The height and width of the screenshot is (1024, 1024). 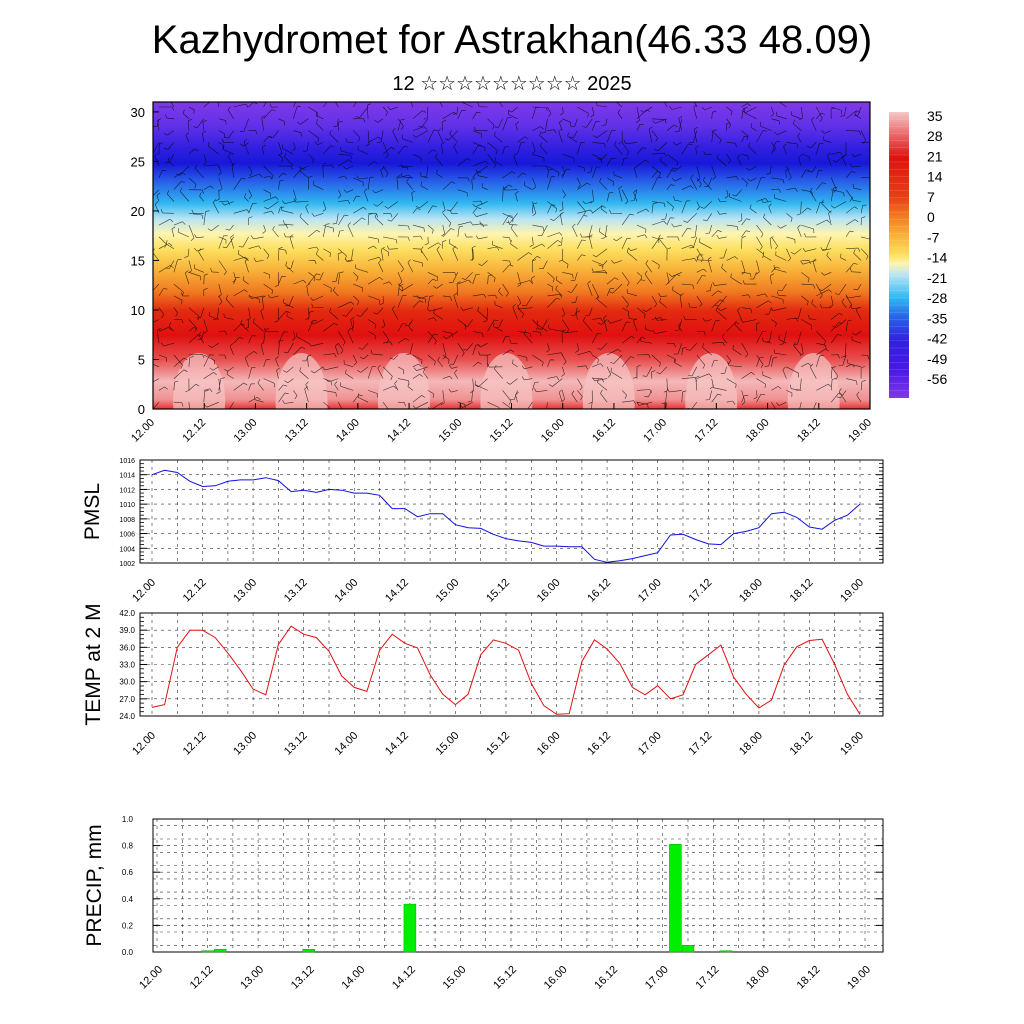 What do you see at coordinates (512, 84) in the screenshot?
I see `chart-subtitle: 12 ☆☆☆☆☆☆☆☆☆ 2025` at bounding box center [512, 84].